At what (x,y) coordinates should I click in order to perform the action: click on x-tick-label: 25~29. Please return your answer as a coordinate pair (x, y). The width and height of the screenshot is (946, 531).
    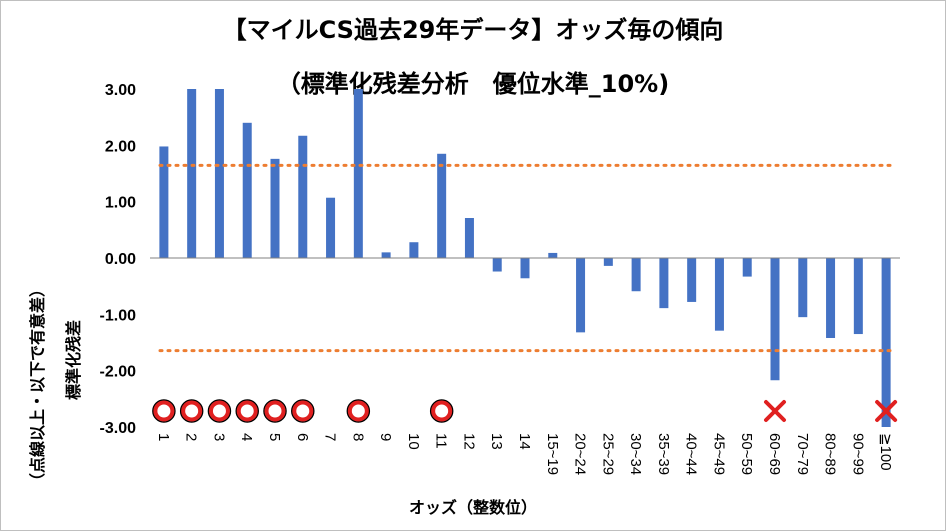
    Looking at the image, I should click on (607, 454).